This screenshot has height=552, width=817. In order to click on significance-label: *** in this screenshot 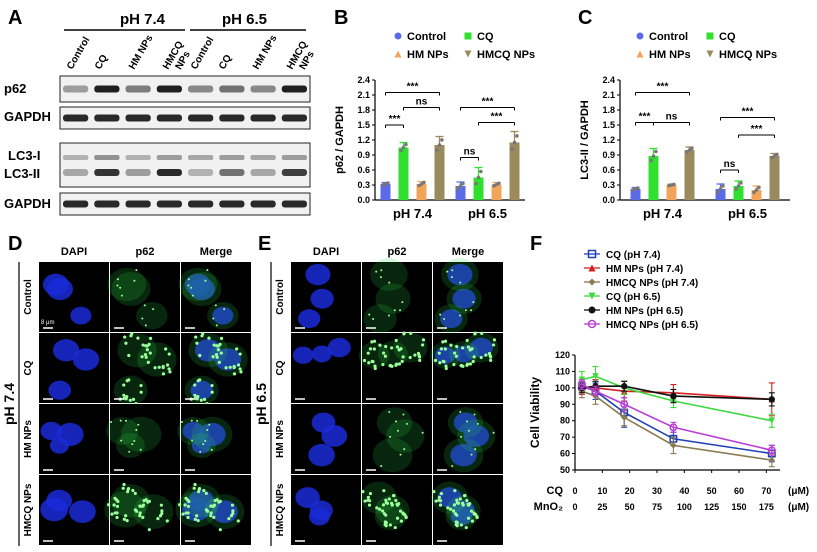, I will do `click(395, 119)`.